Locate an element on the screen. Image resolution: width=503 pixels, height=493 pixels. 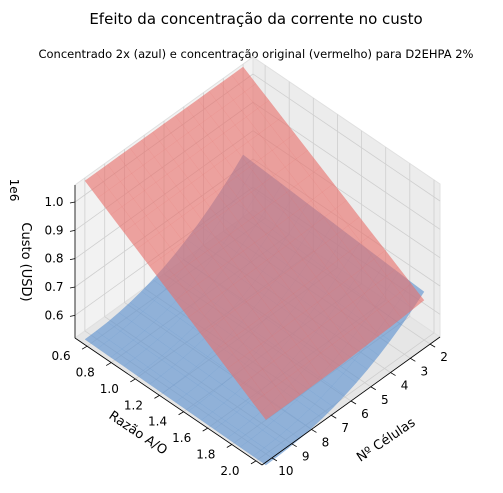
z-tick-label: 0.9 is located at coordinates (53, 230).